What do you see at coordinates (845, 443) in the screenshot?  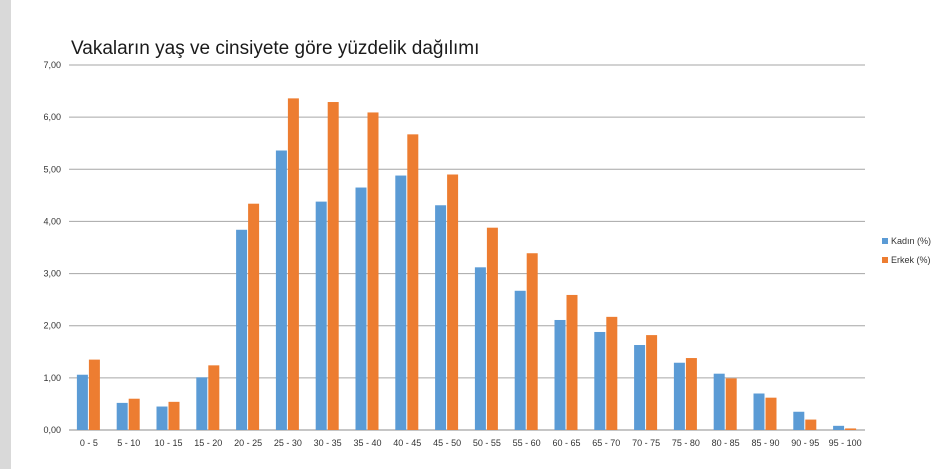 I see `x-tick-label: 95 - 100` at bounding box center [845, 443].